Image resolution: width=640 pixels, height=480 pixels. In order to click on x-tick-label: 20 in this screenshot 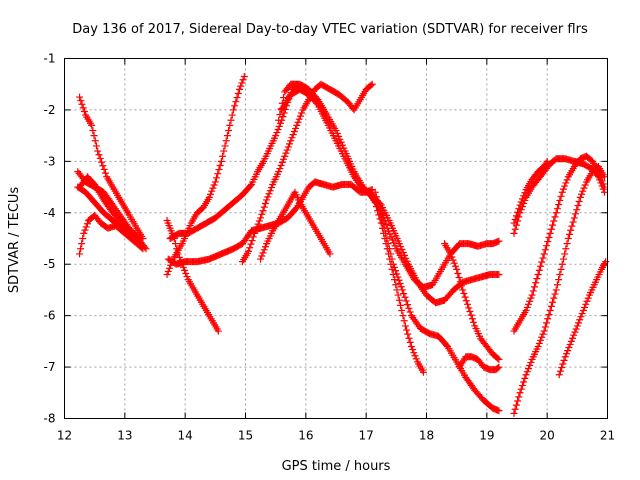, I will do `click(547, 436)`.